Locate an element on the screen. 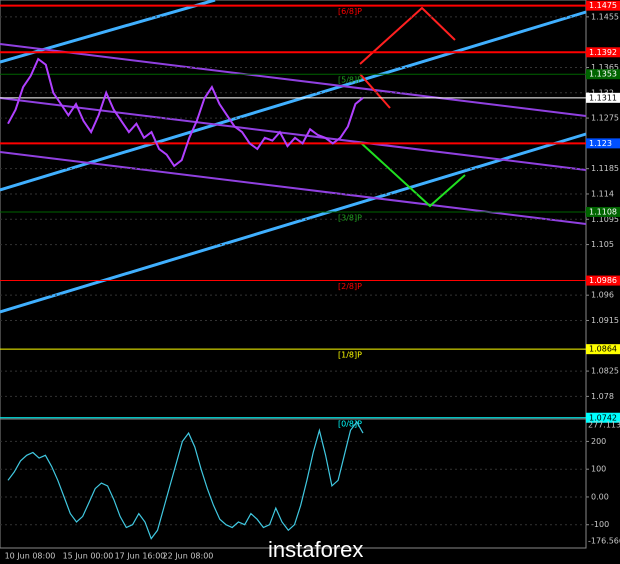  level-tag: [0/8]P is located at coordinates (350, 423).